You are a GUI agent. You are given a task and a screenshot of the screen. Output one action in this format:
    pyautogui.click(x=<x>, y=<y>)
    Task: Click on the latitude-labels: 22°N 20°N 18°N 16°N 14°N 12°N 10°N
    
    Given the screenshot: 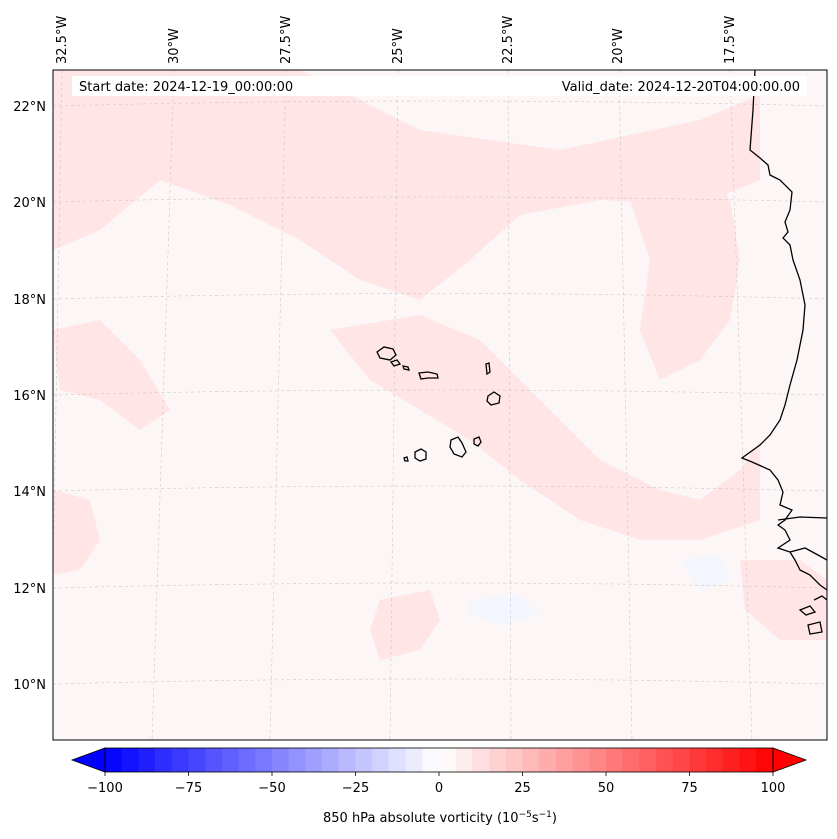 What is the action you would take?
    pyautogui.click(x=29, y=396)
    